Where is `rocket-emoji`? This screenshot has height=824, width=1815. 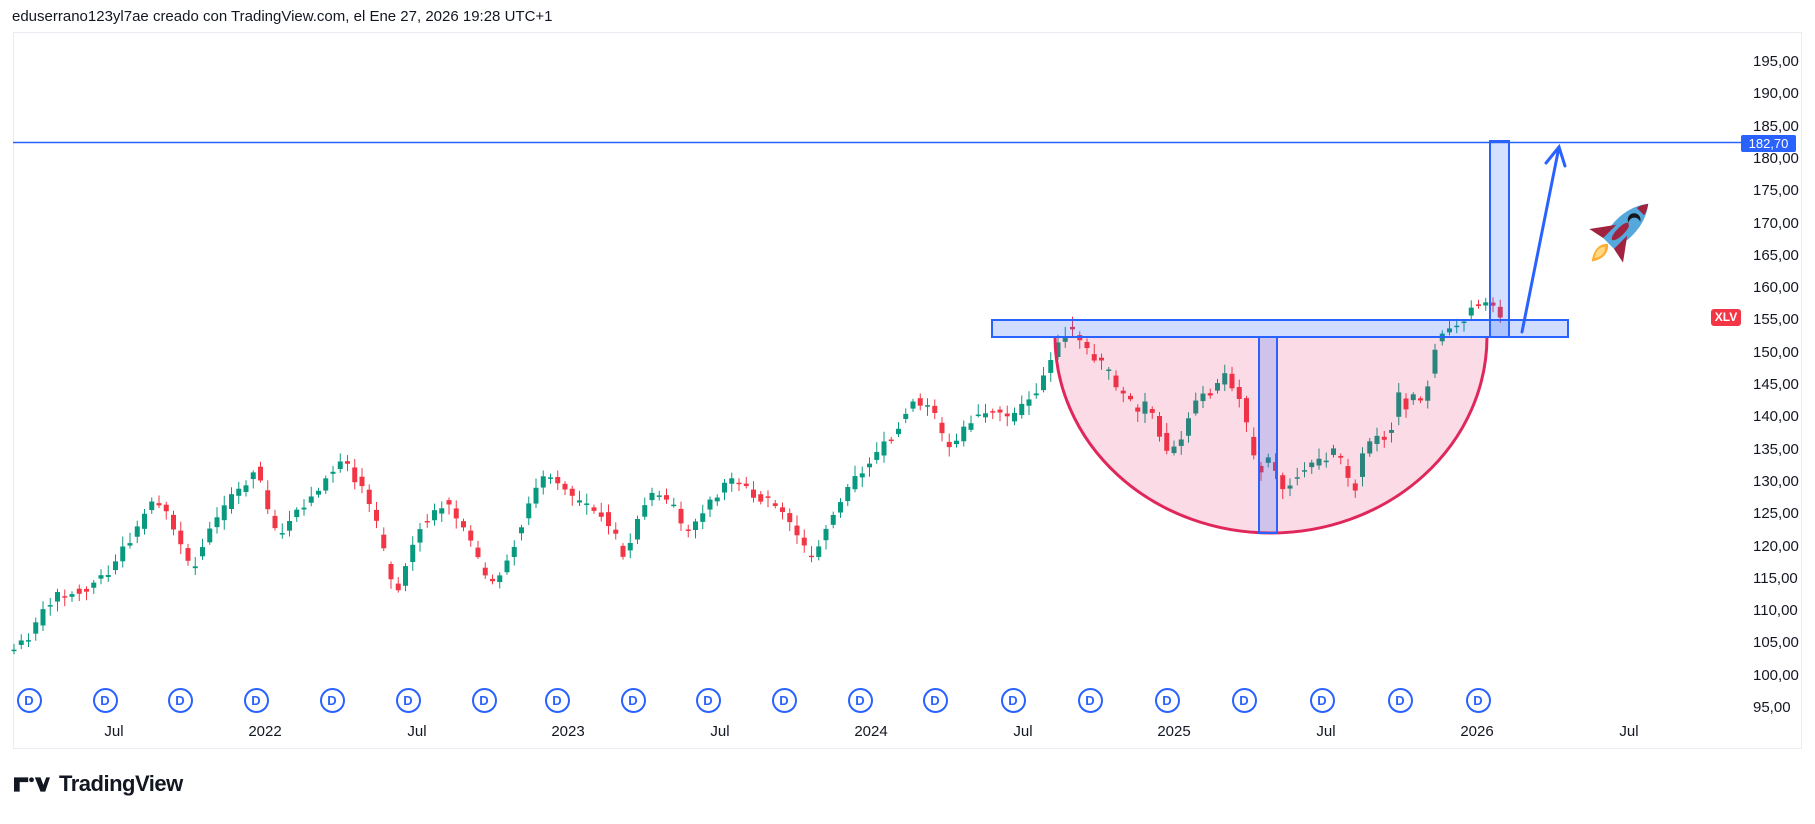 rocket-emoji is located at coordinates (1619, 232).